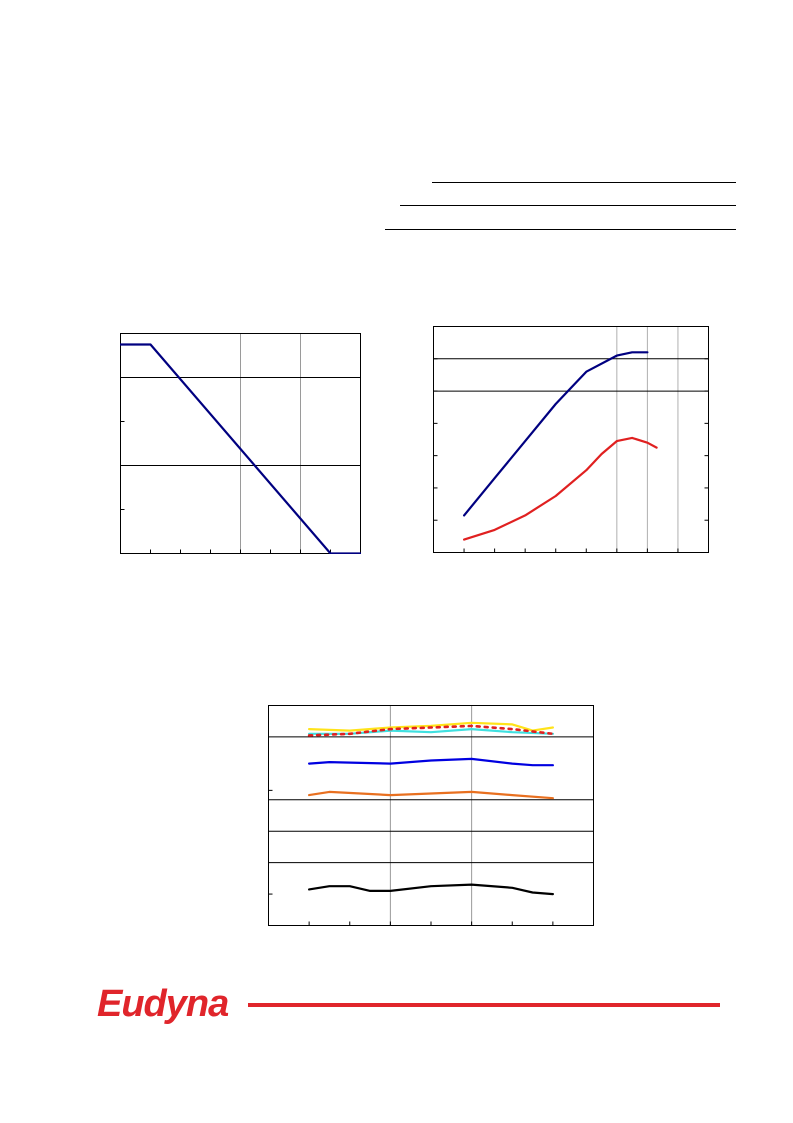 The image size is (793, 1123). What do you see at coordinates (484, 1005) in the screenshot?
I see `brand-divider` at bounding box center [484, 1005].